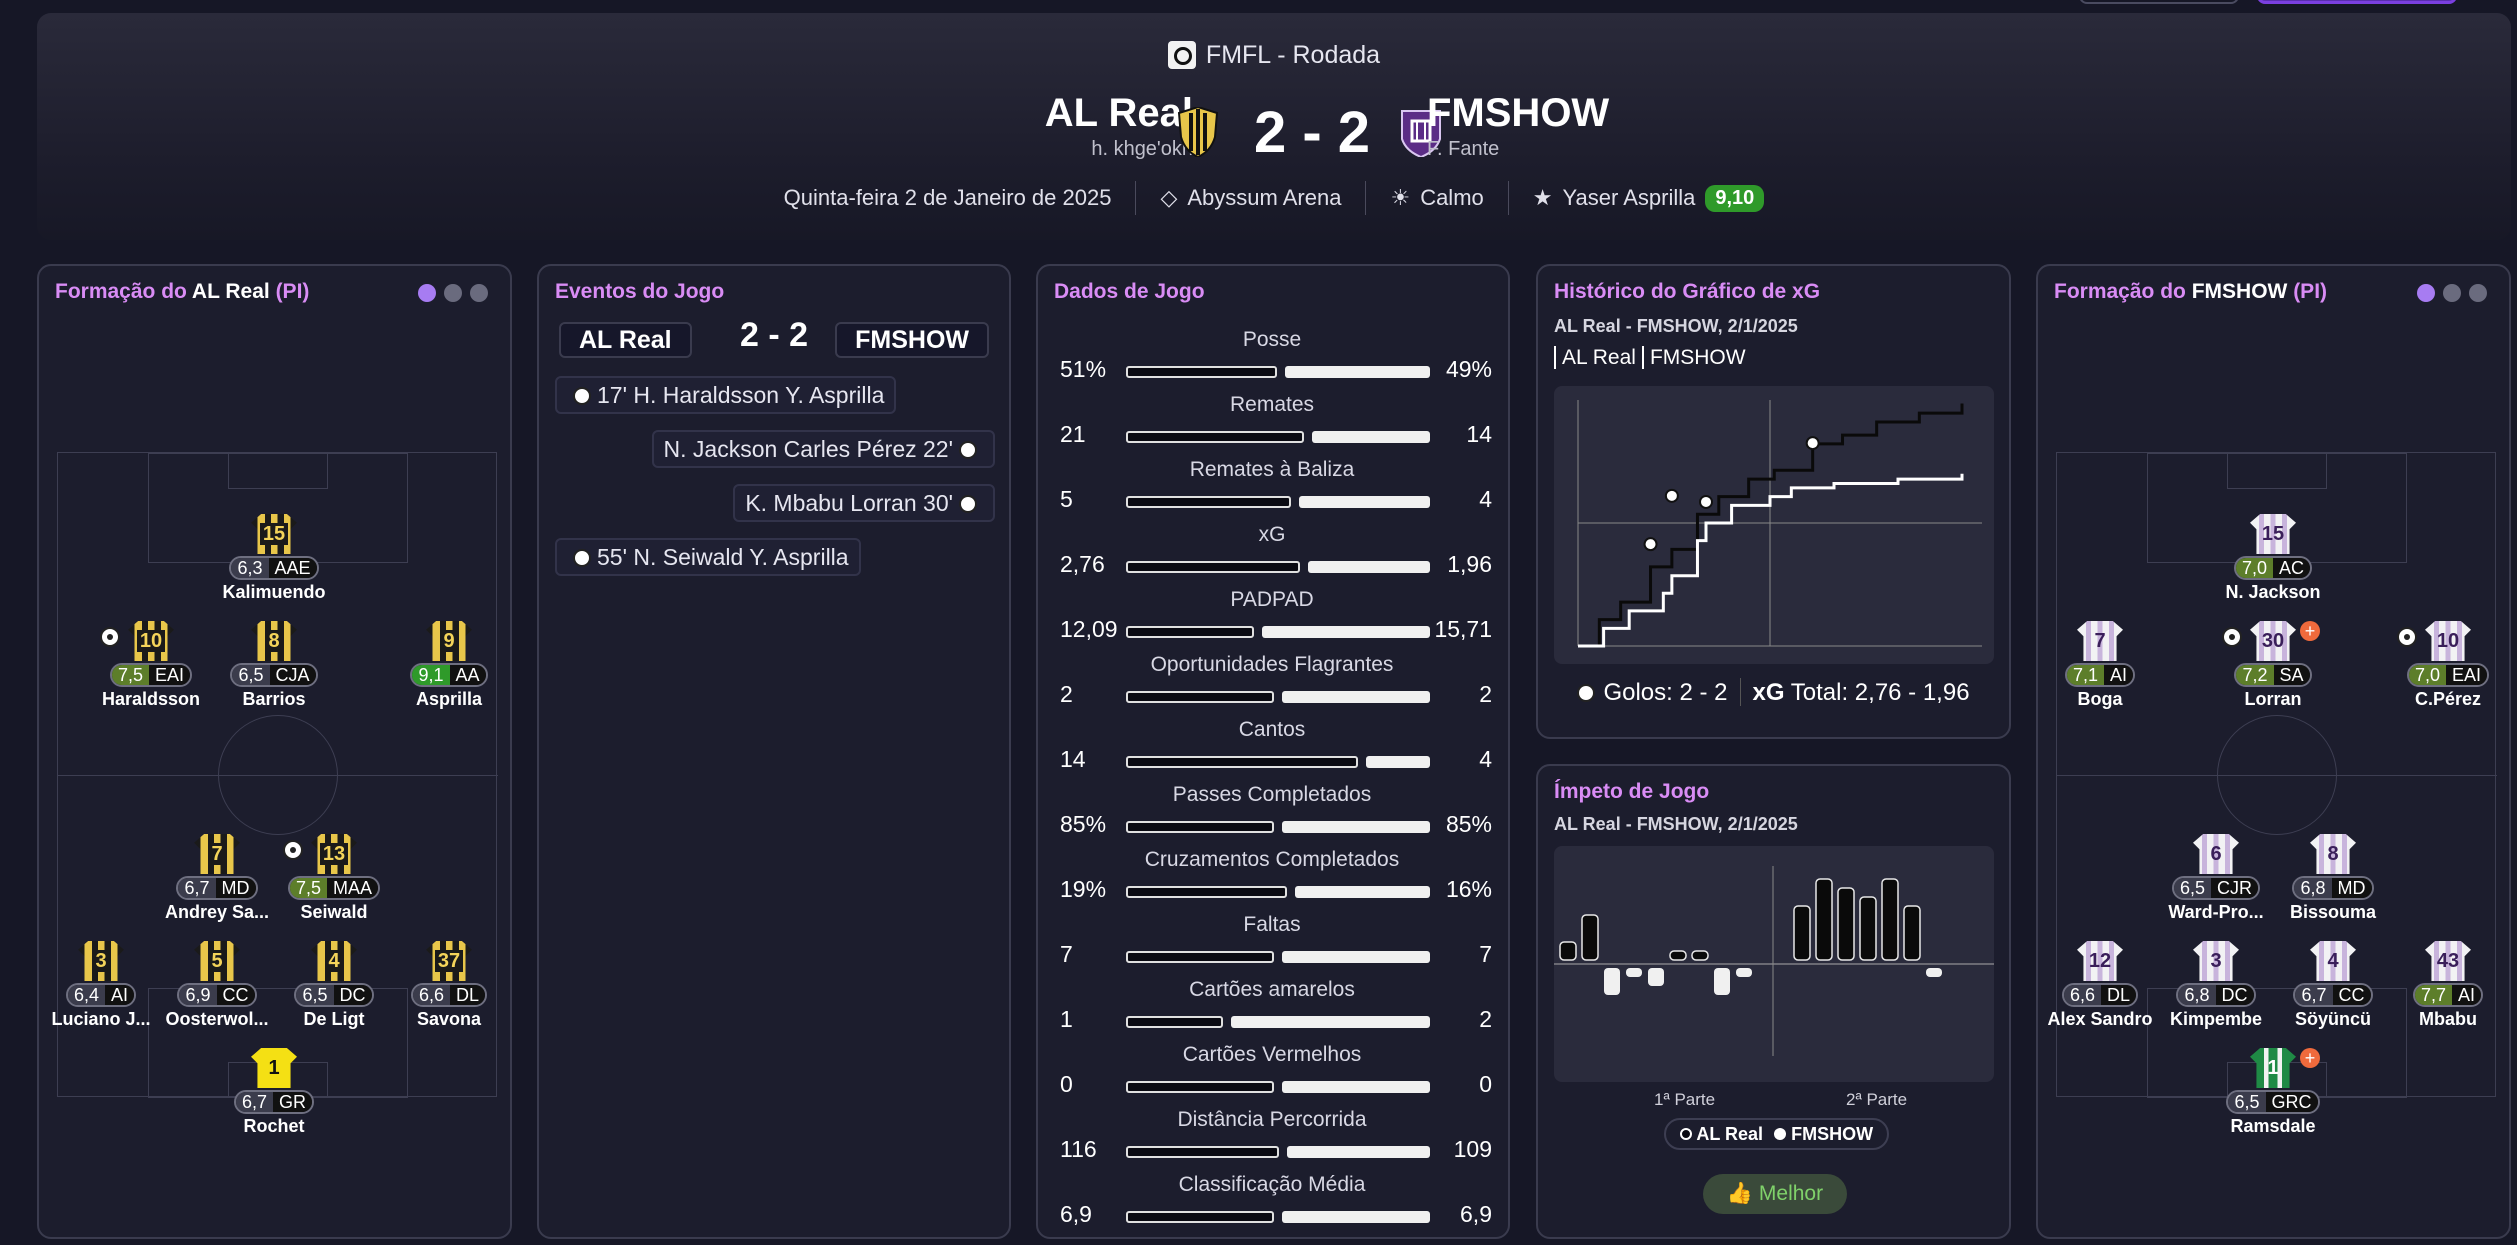  I want to click on rating-pill: 6,6 DL, so click(449, 995).